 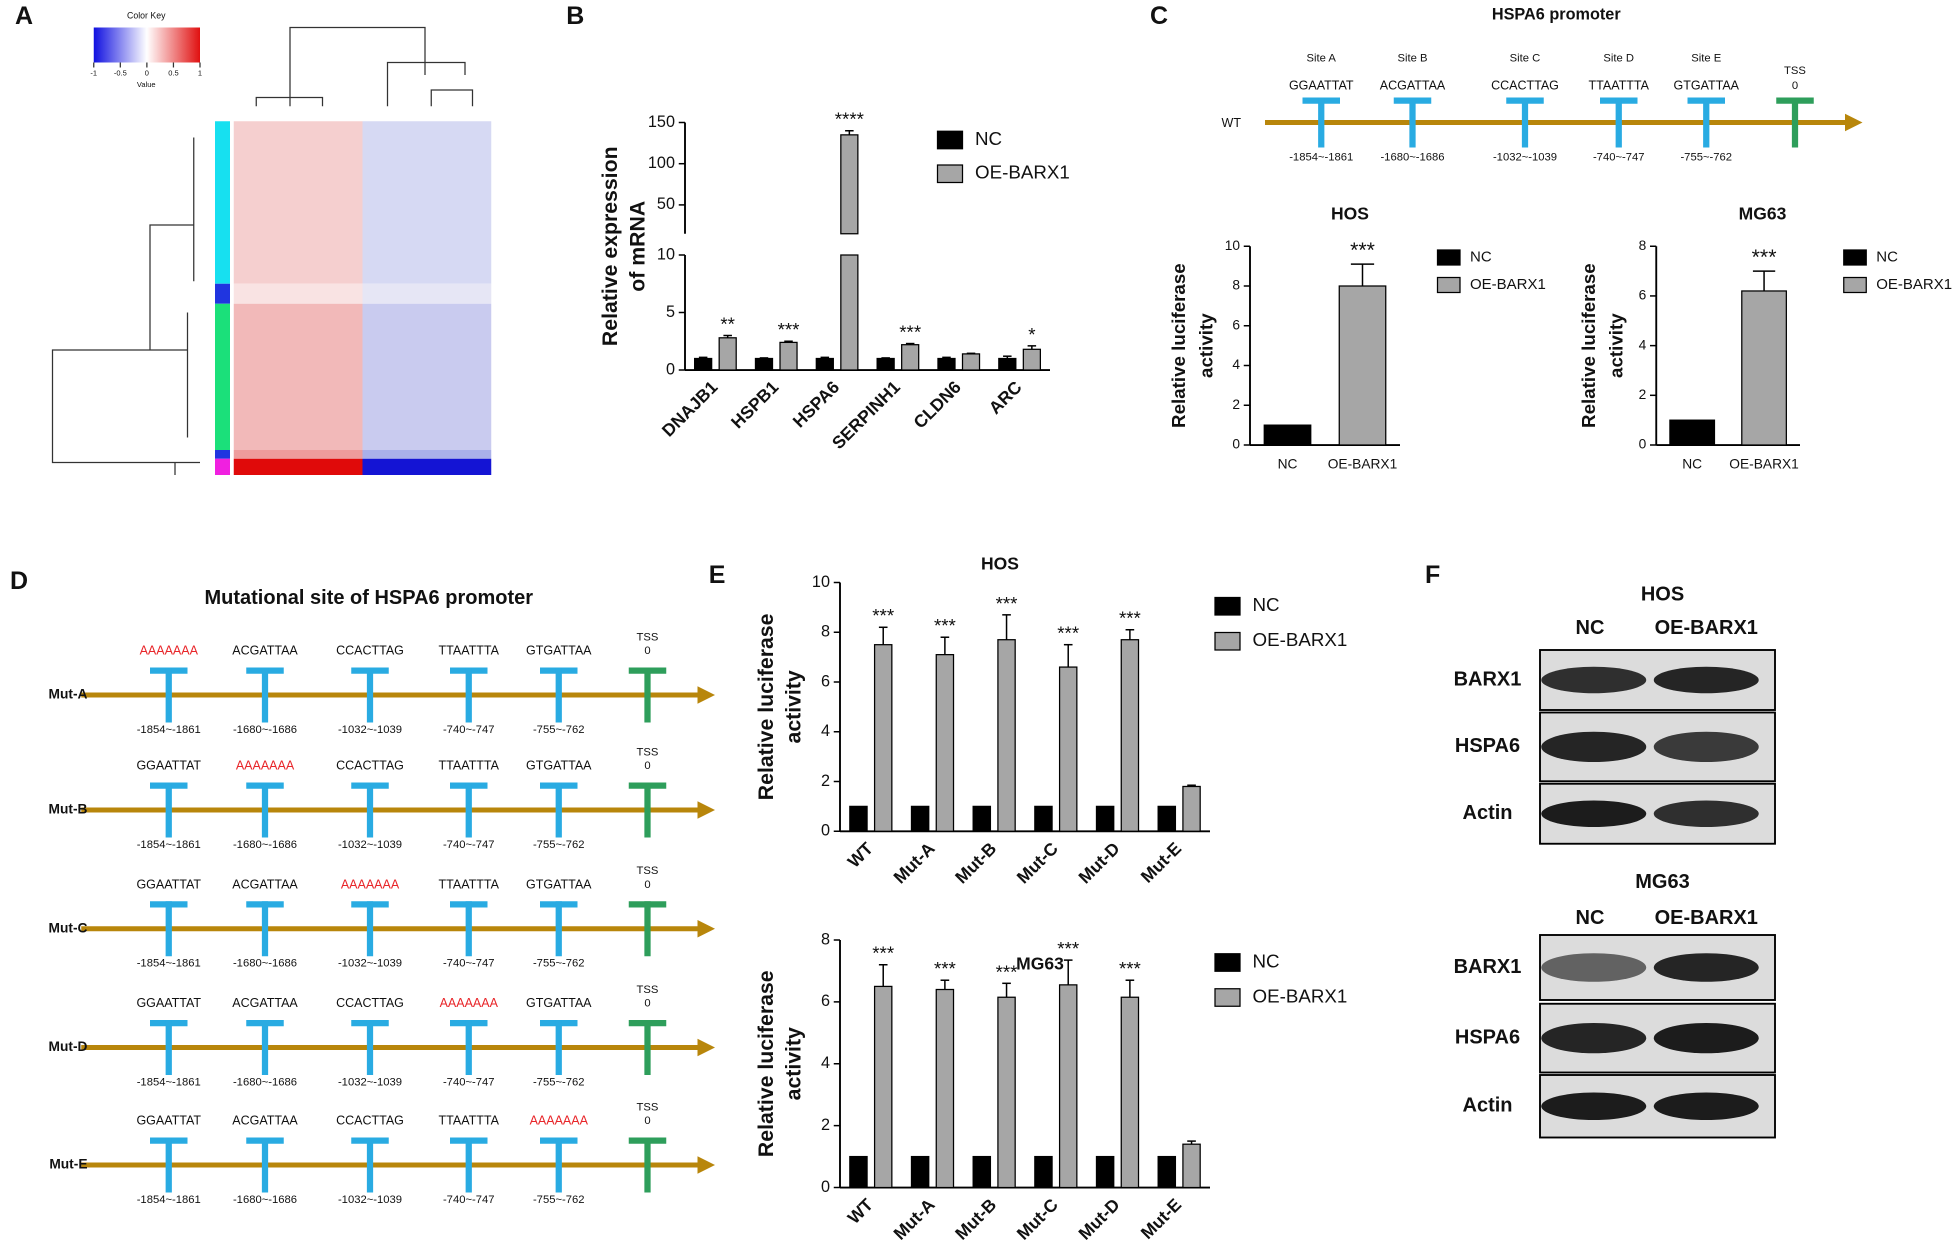 What do you see at coordinates (68, 1046) in the screenshot?
I see `row-label: Mut-D` at bounding box center [68, 1046].